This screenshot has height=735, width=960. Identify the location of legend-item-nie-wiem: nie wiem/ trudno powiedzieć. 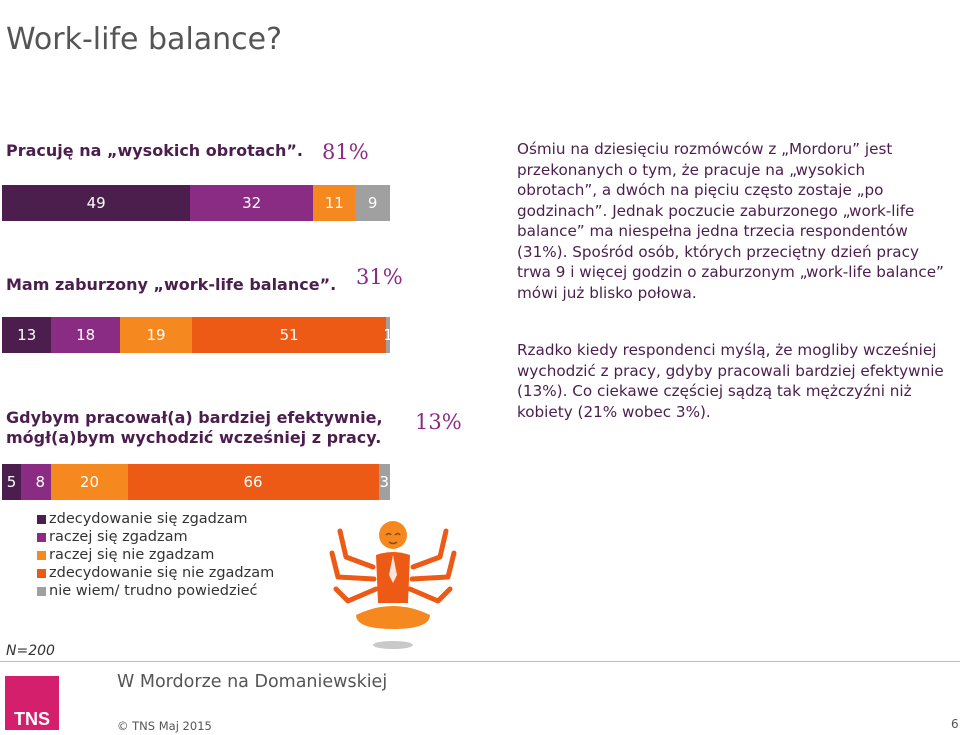
(155, 591).